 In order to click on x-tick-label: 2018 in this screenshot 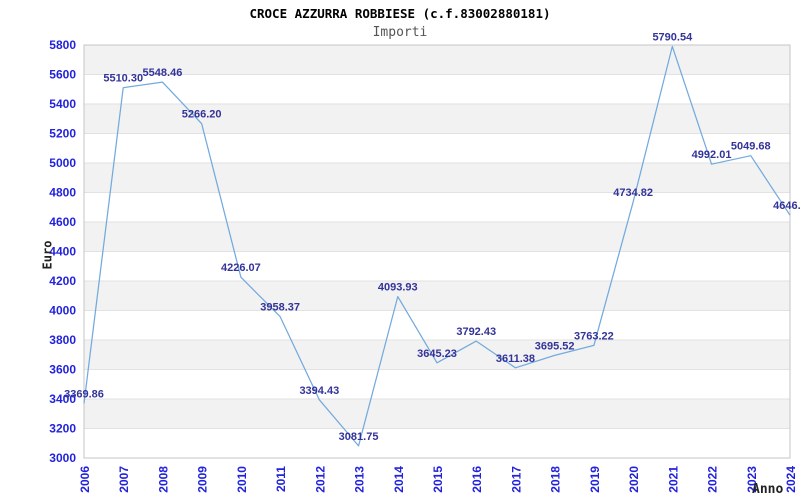, I will do `click(556, 479)`.